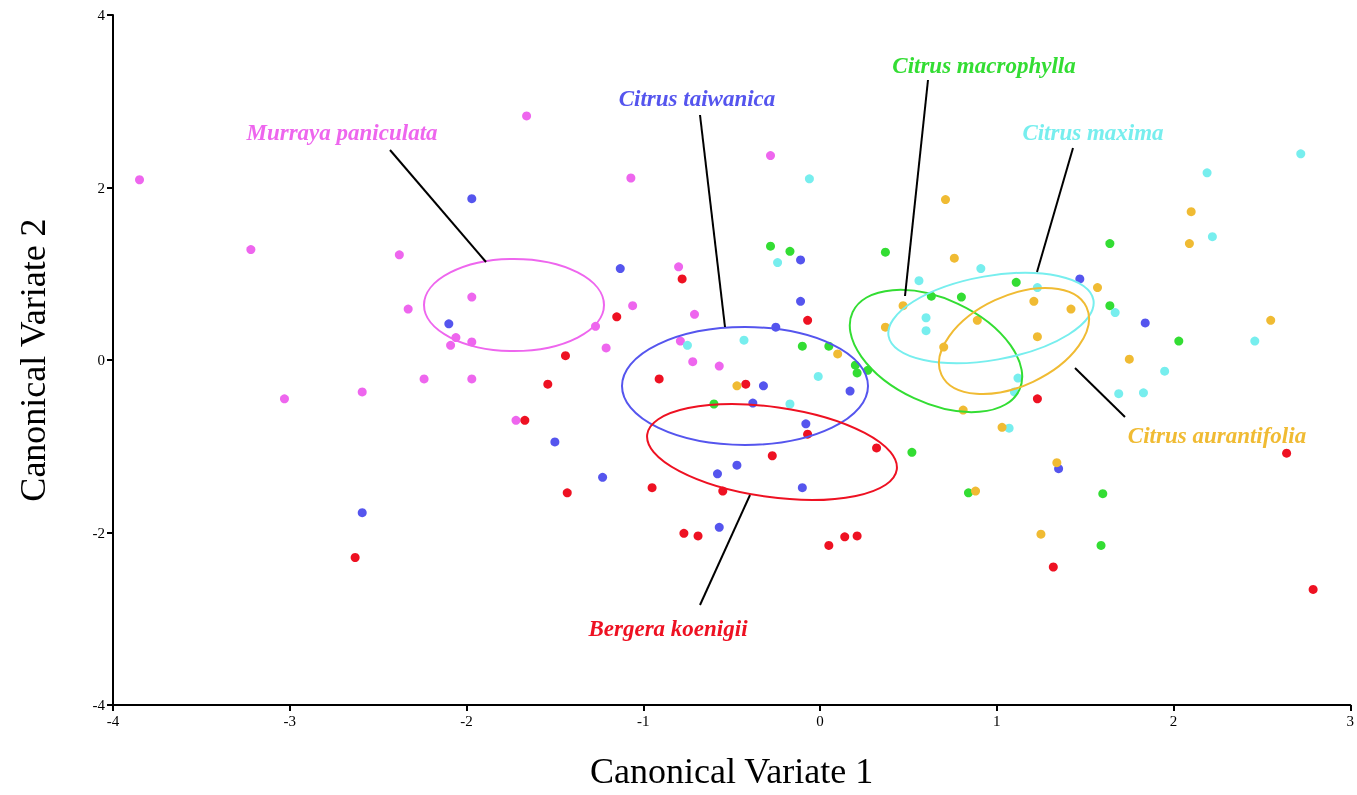 This screenshot has width=1357, height=795. What do you see at coordinates (820, 720) in the screenshot?
I see `x-tick-label: 0` at bounding box center [820, 720].